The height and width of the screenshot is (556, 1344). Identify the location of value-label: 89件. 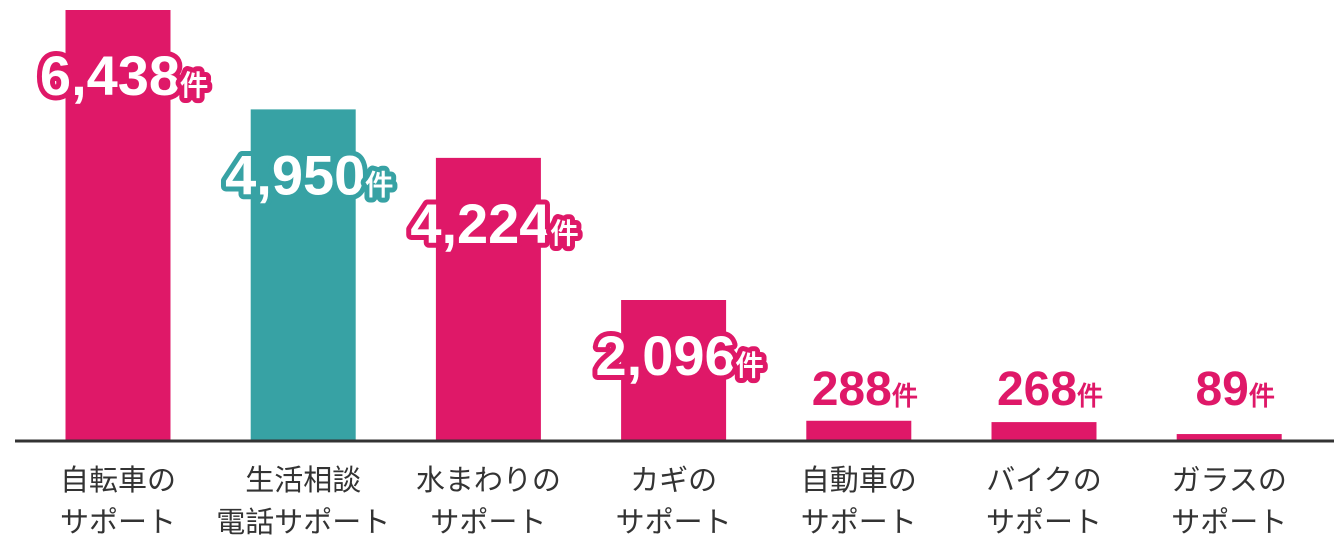
(1234, 389).